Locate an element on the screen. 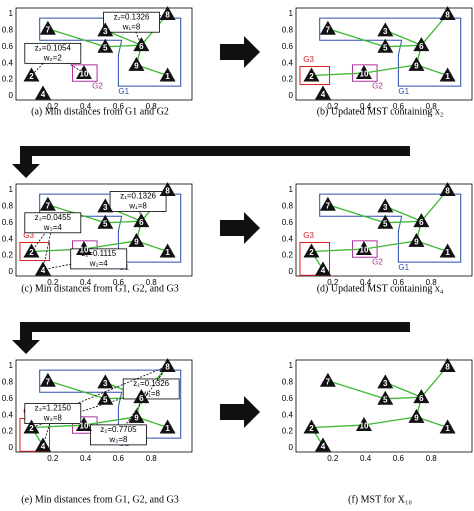 The height and width of the screenshot is (511, 474). y-tick-label: 0.6 is located at coordinates (8, 222).